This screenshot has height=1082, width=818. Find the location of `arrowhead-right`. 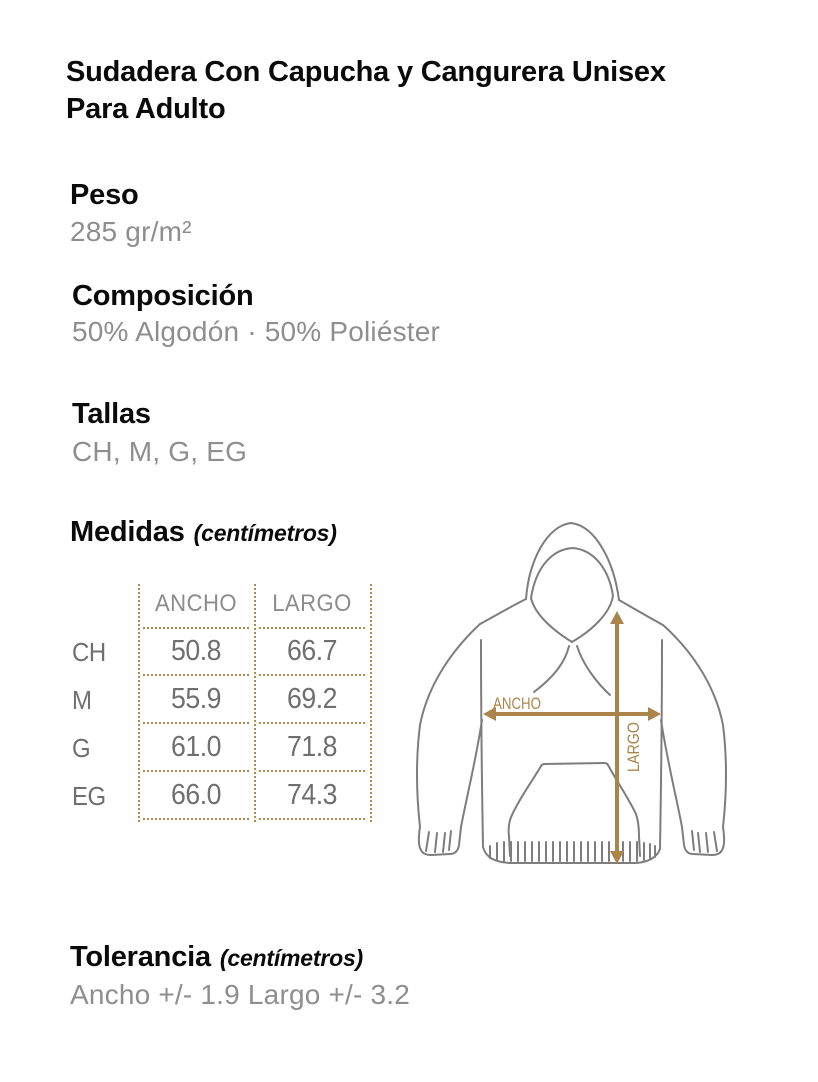

arrowhead-right is located at coordinates (654, 714).